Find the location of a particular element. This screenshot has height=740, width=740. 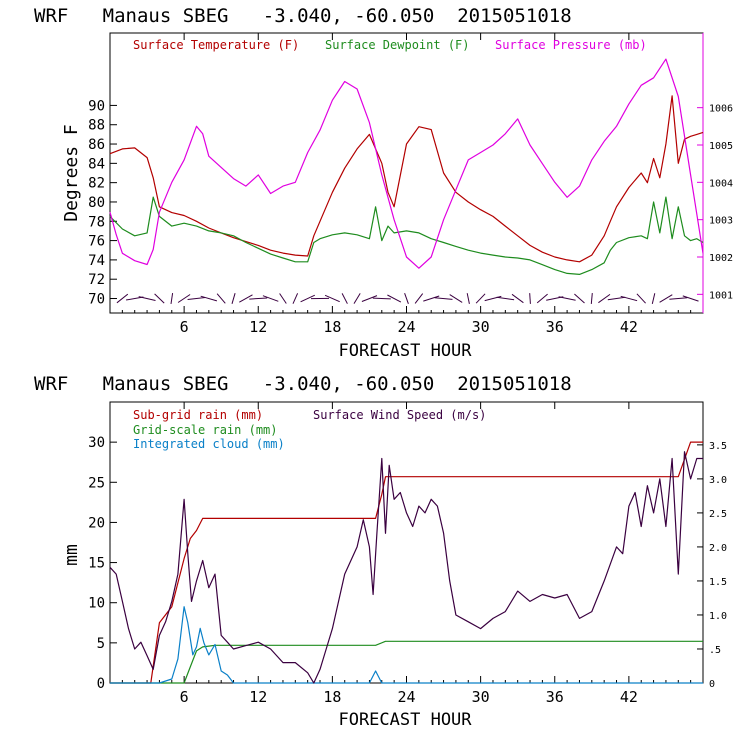

bottom-y2-tick-label: 0 is located at coordinates (712, 684).